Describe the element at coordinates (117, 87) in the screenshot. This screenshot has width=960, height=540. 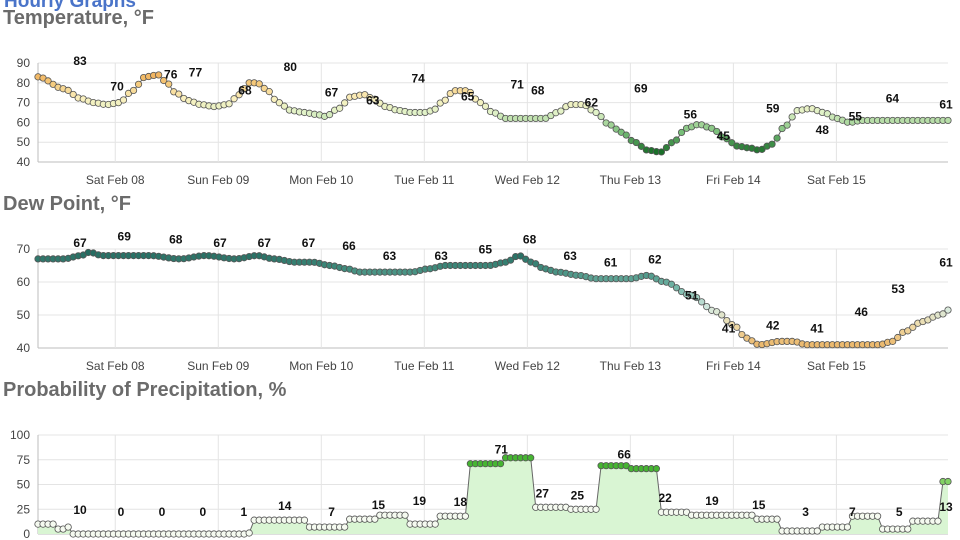
I see `temperature-data-label: 70` at that location.